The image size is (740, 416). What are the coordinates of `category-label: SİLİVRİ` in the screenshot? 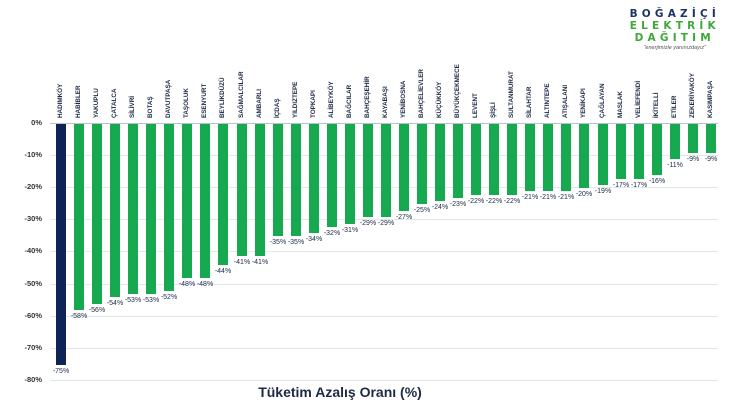 It's located at (132, 106).